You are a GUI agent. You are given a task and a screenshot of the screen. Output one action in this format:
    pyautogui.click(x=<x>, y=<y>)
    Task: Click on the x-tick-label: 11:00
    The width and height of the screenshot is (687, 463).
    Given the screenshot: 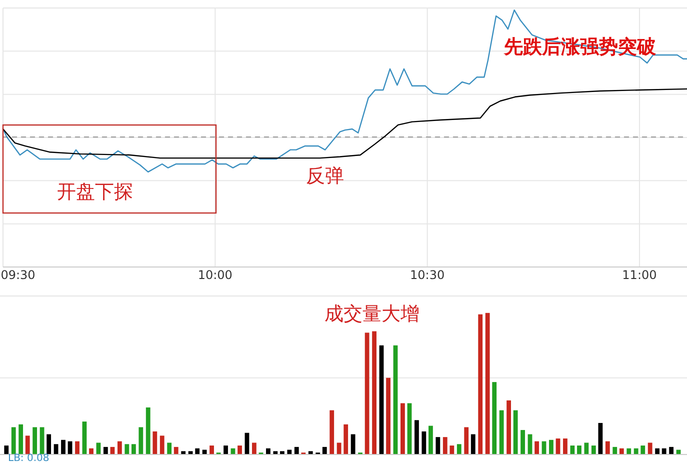 What is the action you would take?
    pyautogui.click(x=639, y=275)
    